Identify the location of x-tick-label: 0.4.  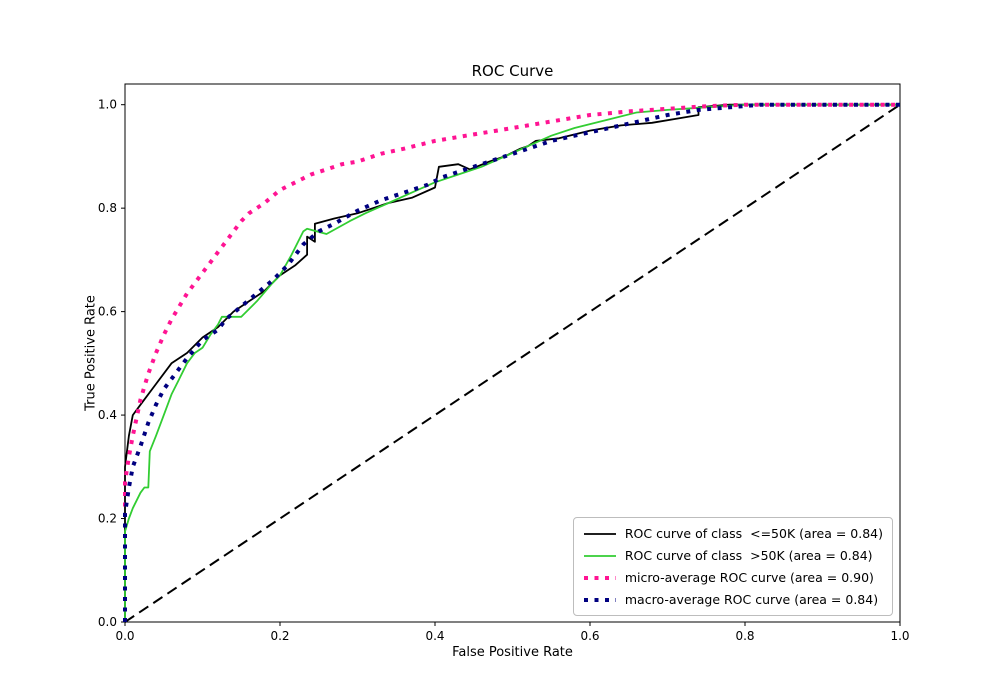
(434, 636).